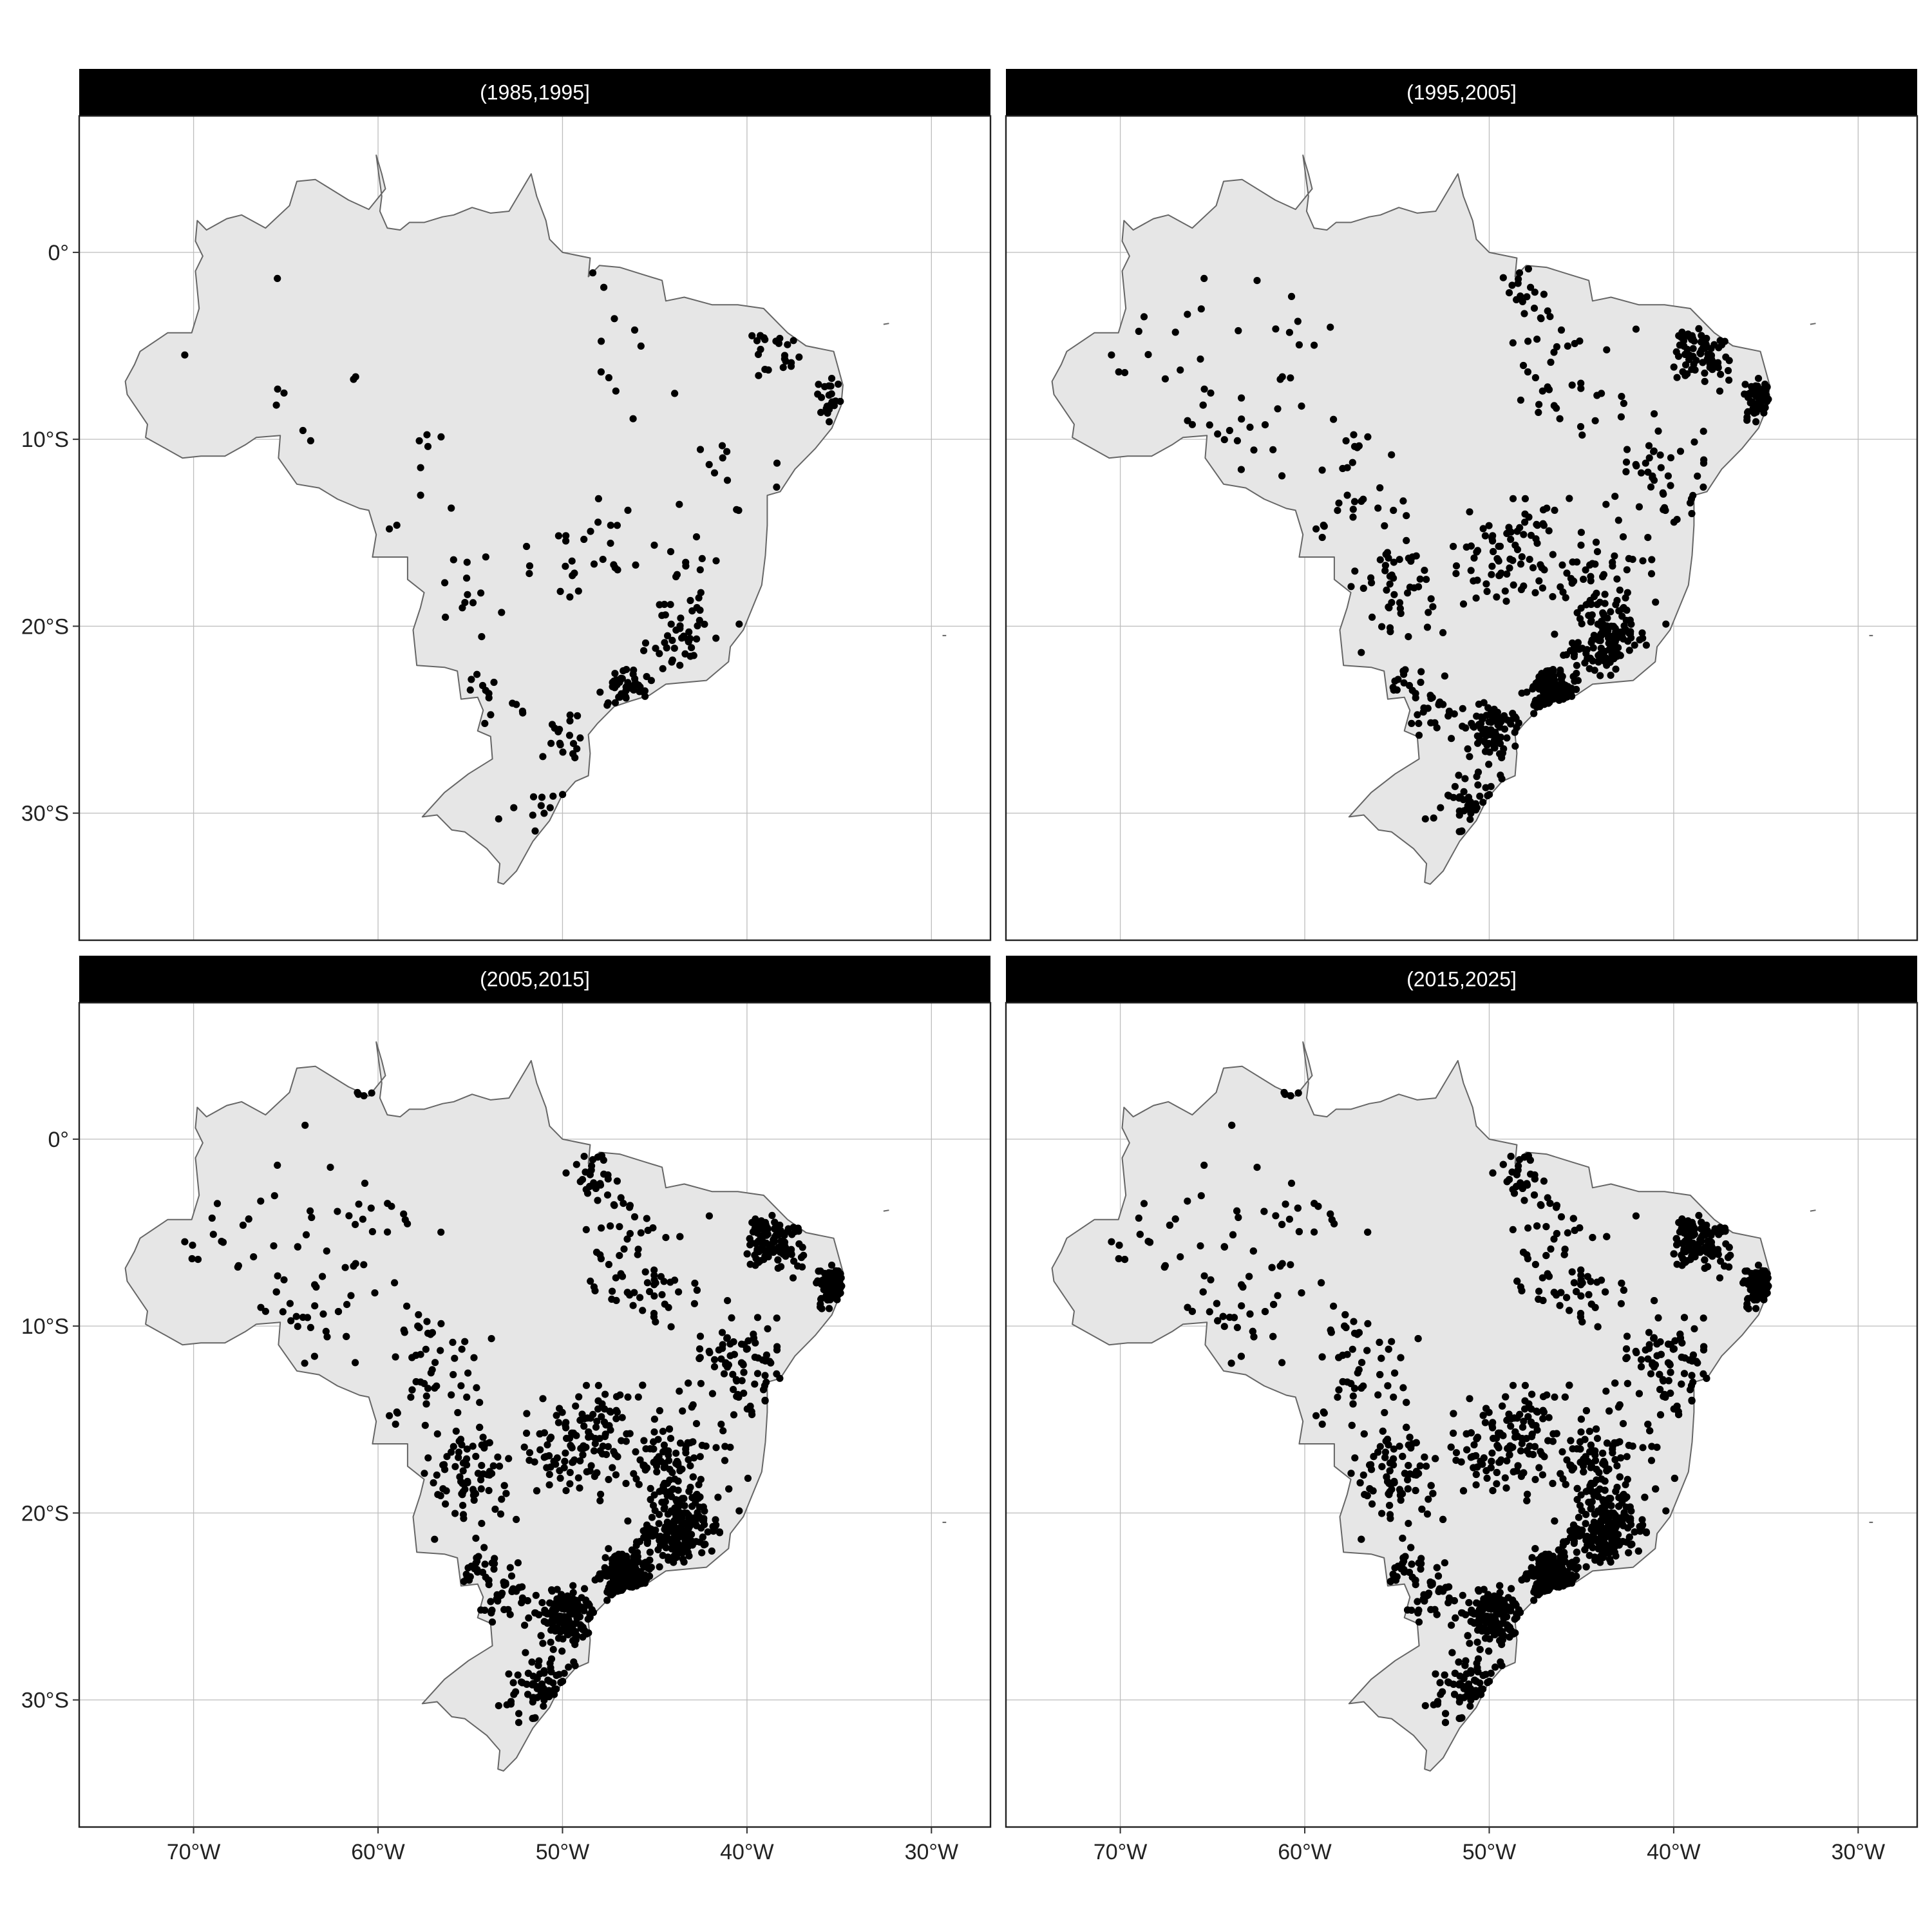 This screenshot has width=1932, height=1932. What do you see at coordinates (932, 1852) in the screenshot?
I see `x-tick-label: 30°W` at bounding box center [932, 1852].